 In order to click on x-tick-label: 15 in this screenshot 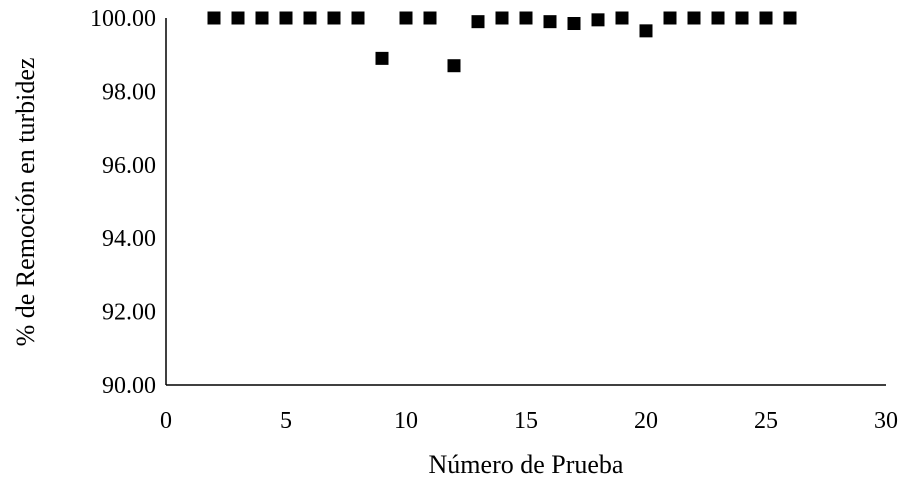, I will do `click(526, 421)`.